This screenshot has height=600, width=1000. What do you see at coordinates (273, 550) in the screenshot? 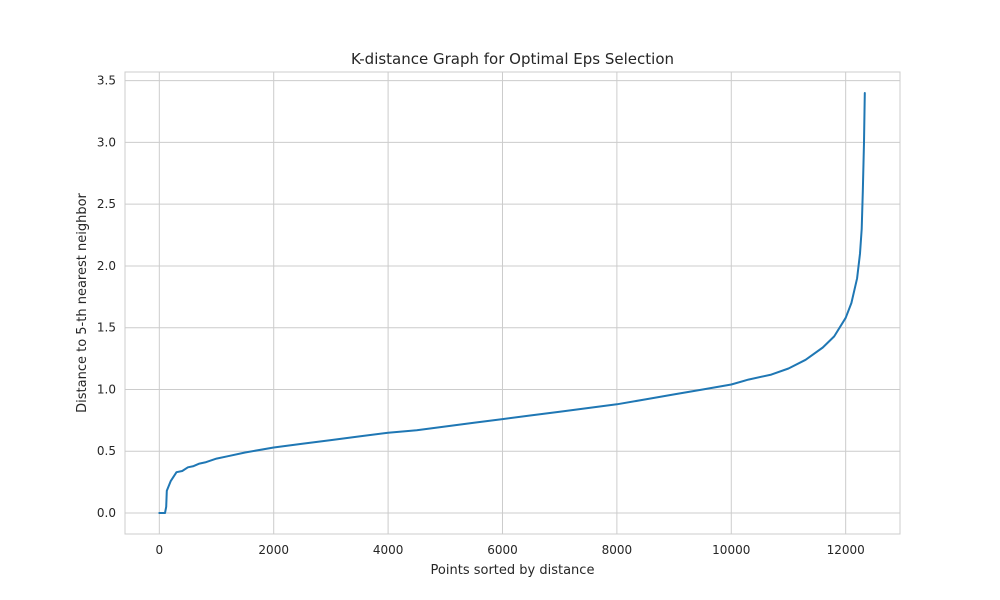
I see `x-tick-label: 2000` at bounding box center [273, 550].